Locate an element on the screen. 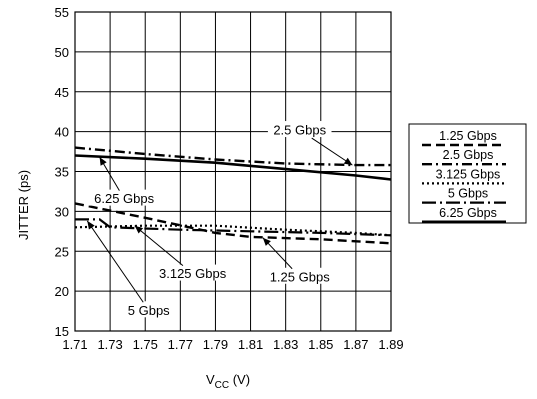  x-tick-label-9: 1.89 is located at coordinates (390, 344).